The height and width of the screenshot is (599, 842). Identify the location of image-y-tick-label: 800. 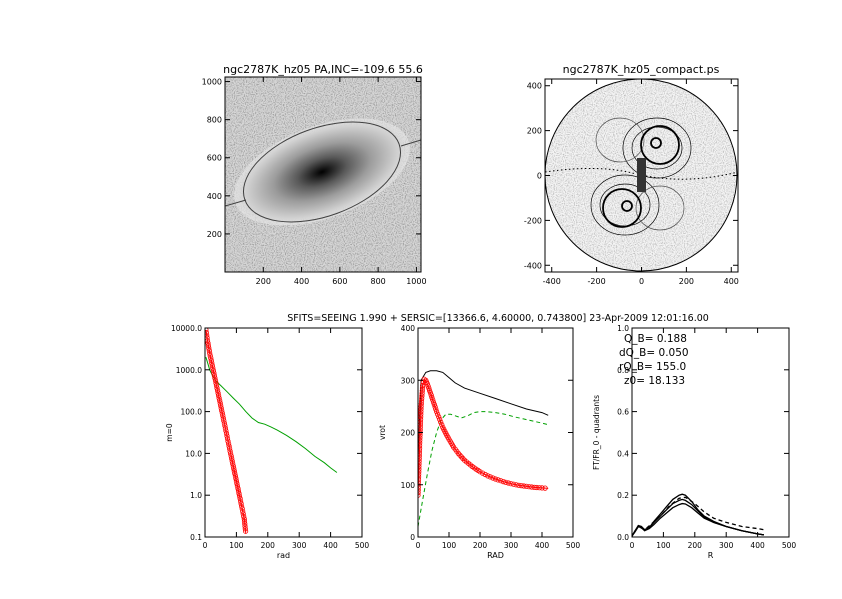
(214, 120).